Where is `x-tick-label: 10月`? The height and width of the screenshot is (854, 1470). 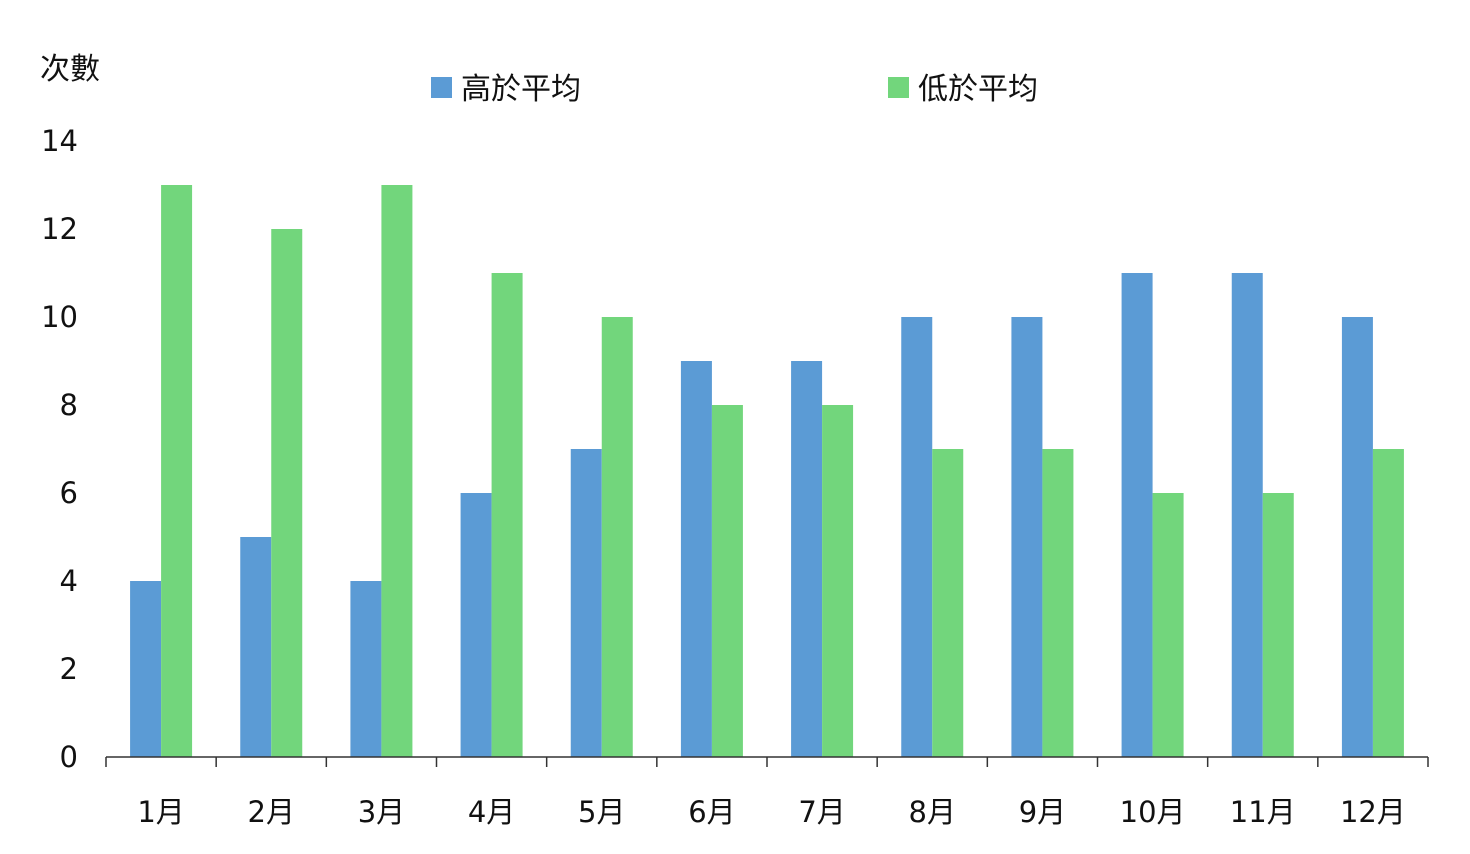 x-tick-label: 10月 is located at coordinates (1153, 812).